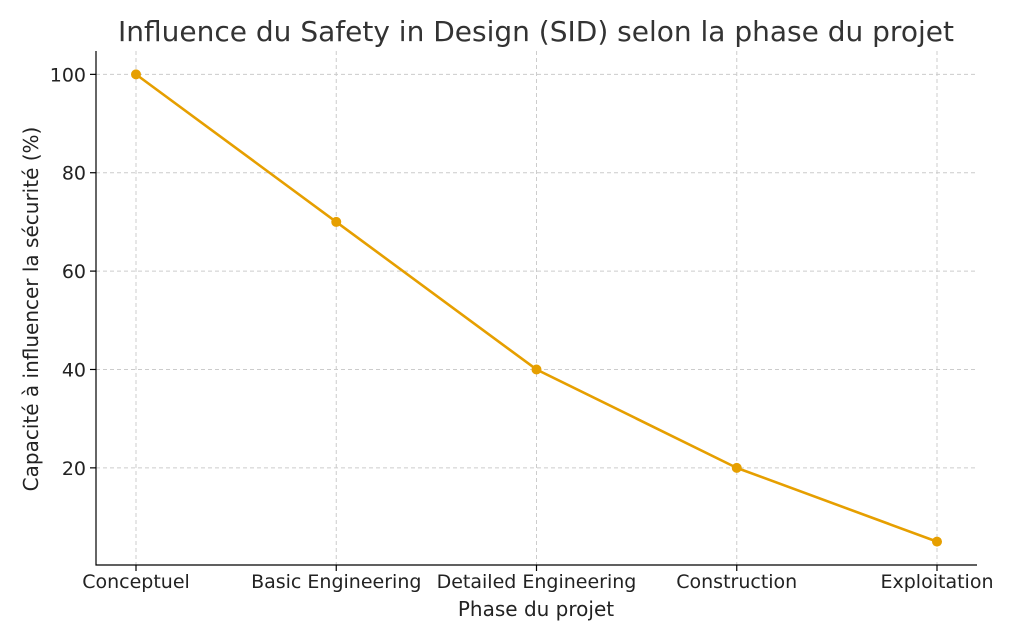 Image resolution: width=1024 pixels, height=640 pixels. I want to click on y-axis-label: Capacité à influencer la sécurité (%), so click(31, 309).